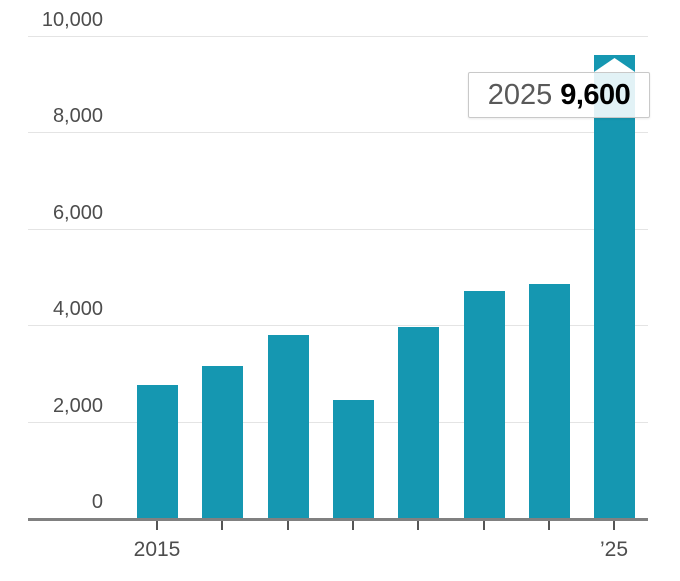 The height and width of the screenshot is (581, 680). What do you see at coordinates (614, 549) in the screenshot?
I see `x-axis-label: ’25` at bounding box center [614, 549].